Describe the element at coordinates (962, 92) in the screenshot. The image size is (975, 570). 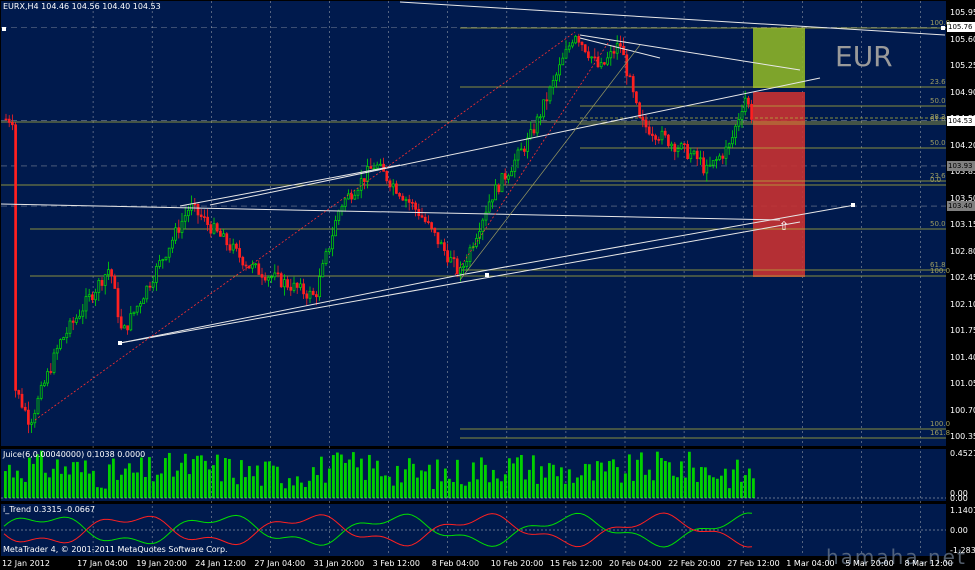
I see `price-axis-label: 104.90` at that location.